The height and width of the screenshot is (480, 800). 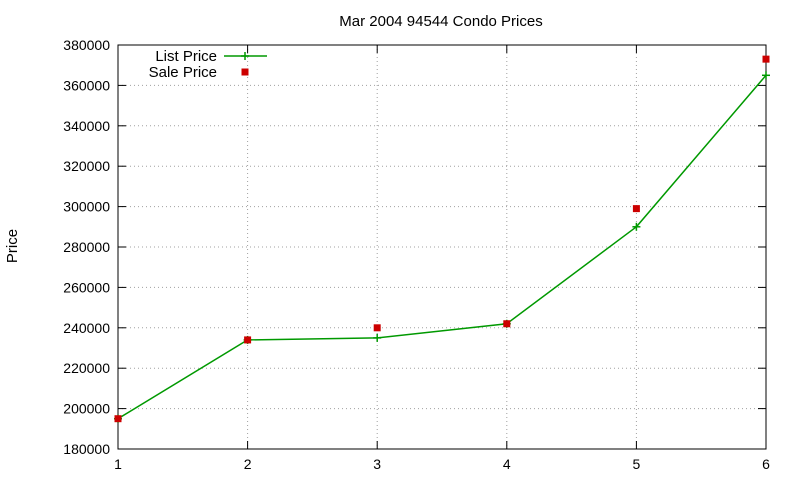 What do you see at coordinates (183, 72) in the screenshot?
I see `legend-label: Sale Price` at bounding box center [183, 72].